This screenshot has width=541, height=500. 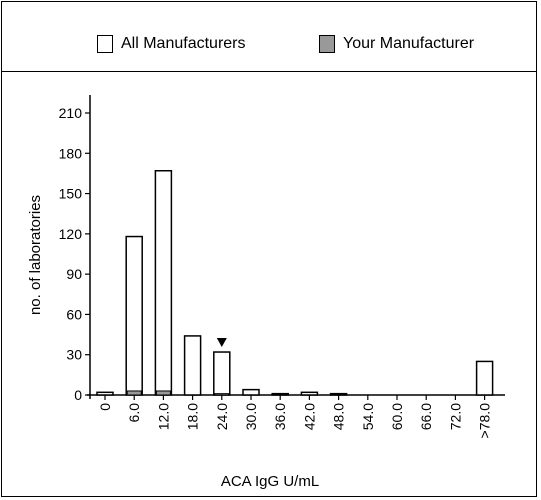 What do you see at coordinates (105, 407) in the screenshot?
I see `x-tick-label: 0` at bounding box center [105, 407].